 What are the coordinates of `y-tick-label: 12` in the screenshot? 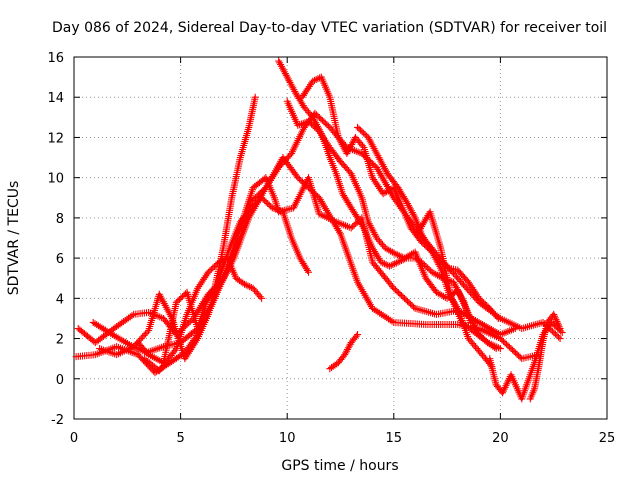 It's located at (55, 138).